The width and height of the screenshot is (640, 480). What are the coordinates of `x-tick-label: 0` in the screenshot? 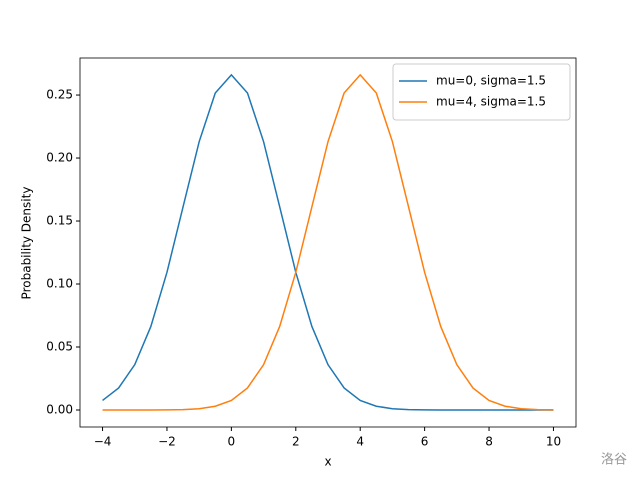 It's located at (232, 442).